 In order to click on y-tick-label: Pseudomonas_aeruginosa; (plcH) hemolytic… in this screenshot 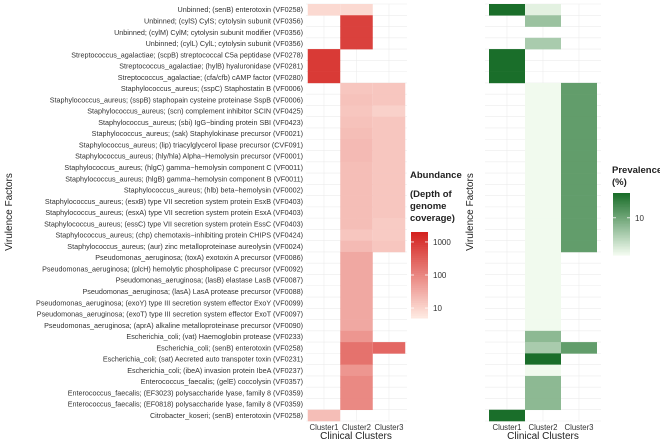, I will do `click(172, 268)`.